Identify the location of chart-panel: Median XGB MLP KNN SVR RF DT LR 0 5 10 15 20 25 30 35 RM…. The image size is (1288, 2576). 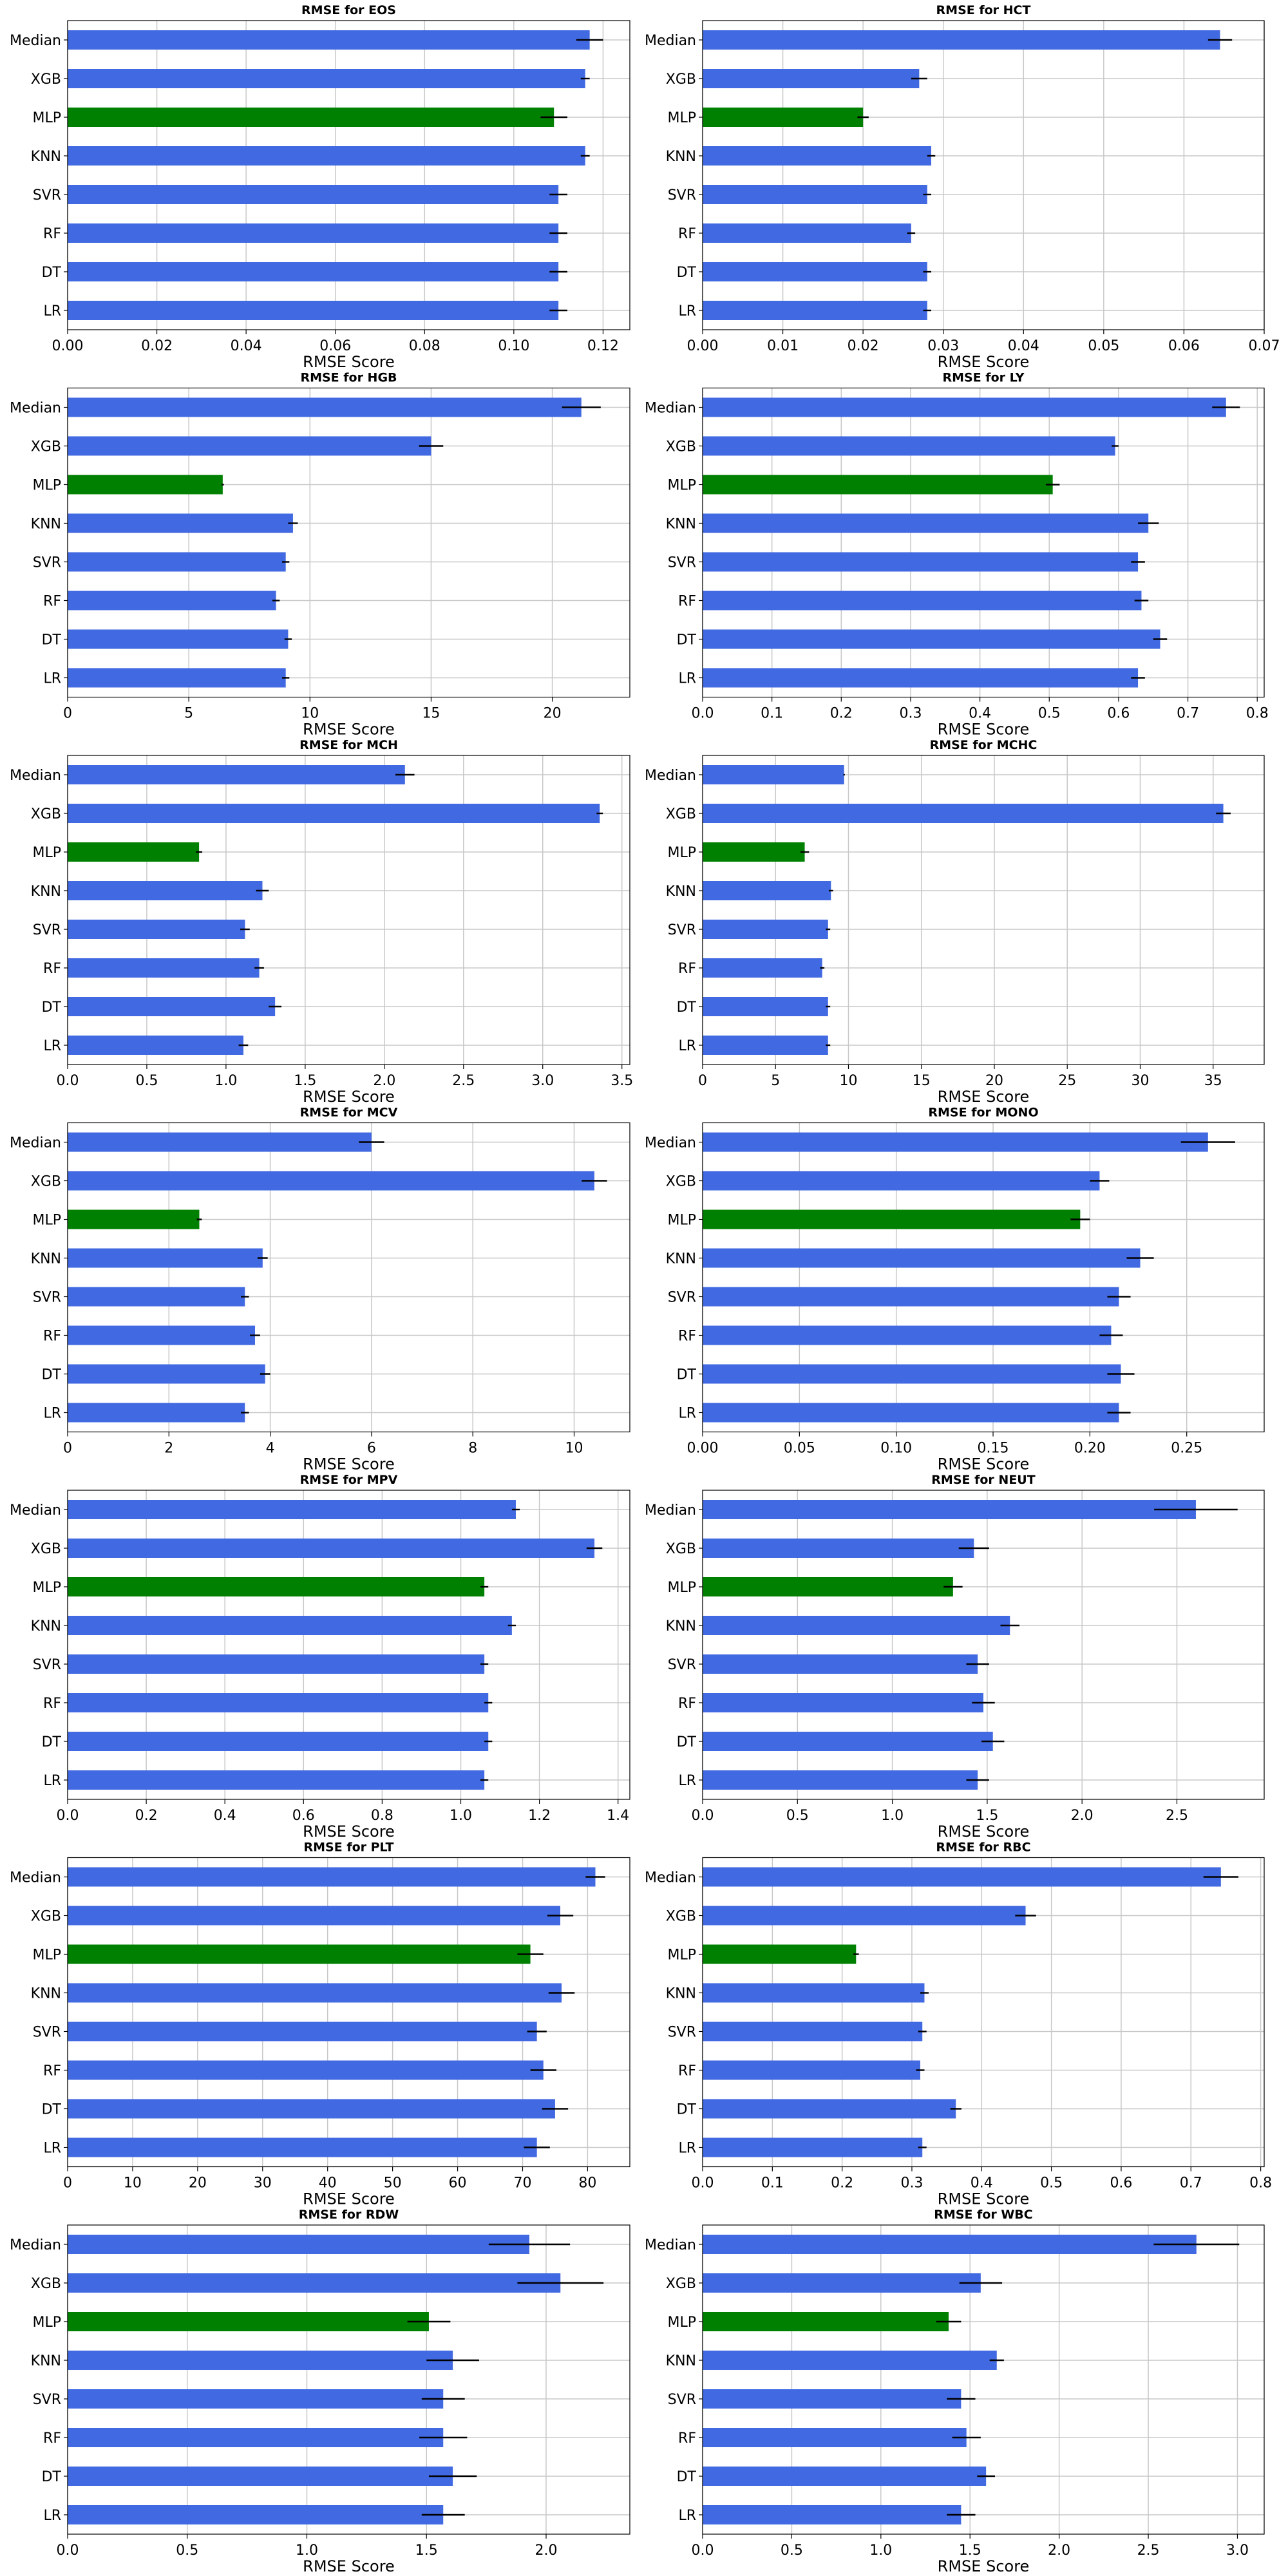
(955, 922).